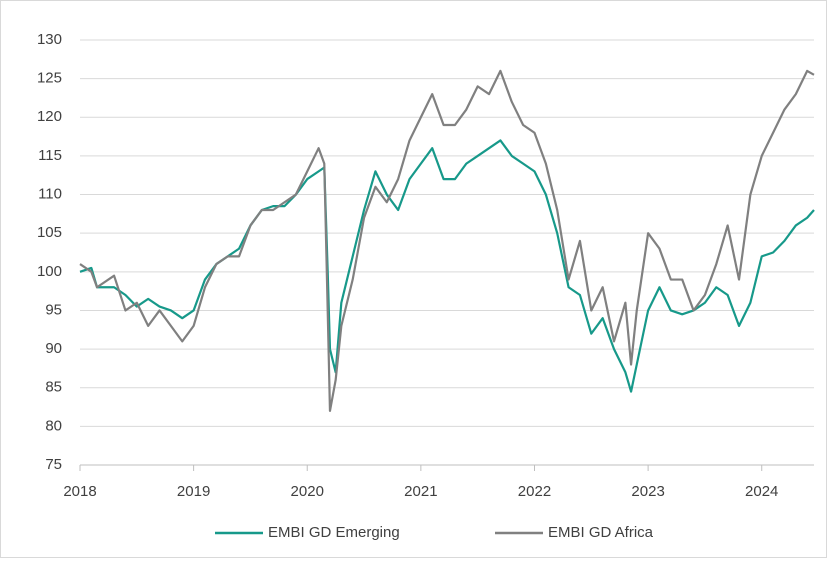 The image size is (827, 563). Describe the element at coordinates (49, 232) in the screenshot. I see `y-tick-label: 105` at that location.